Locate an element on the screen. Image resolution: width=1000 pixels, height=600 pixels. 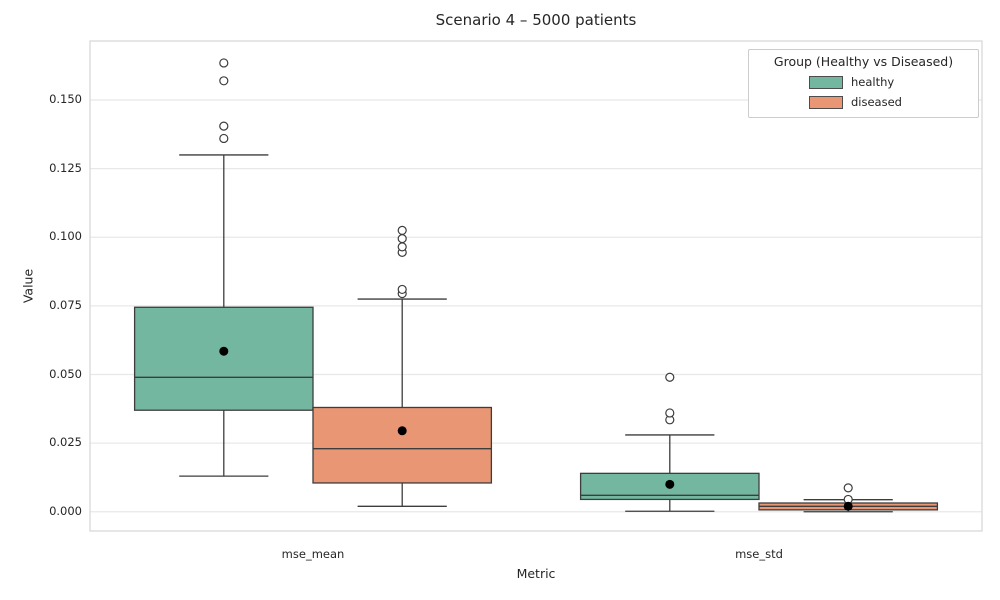
y-tick-label: 0.100 is located at coordinates (65, 236).